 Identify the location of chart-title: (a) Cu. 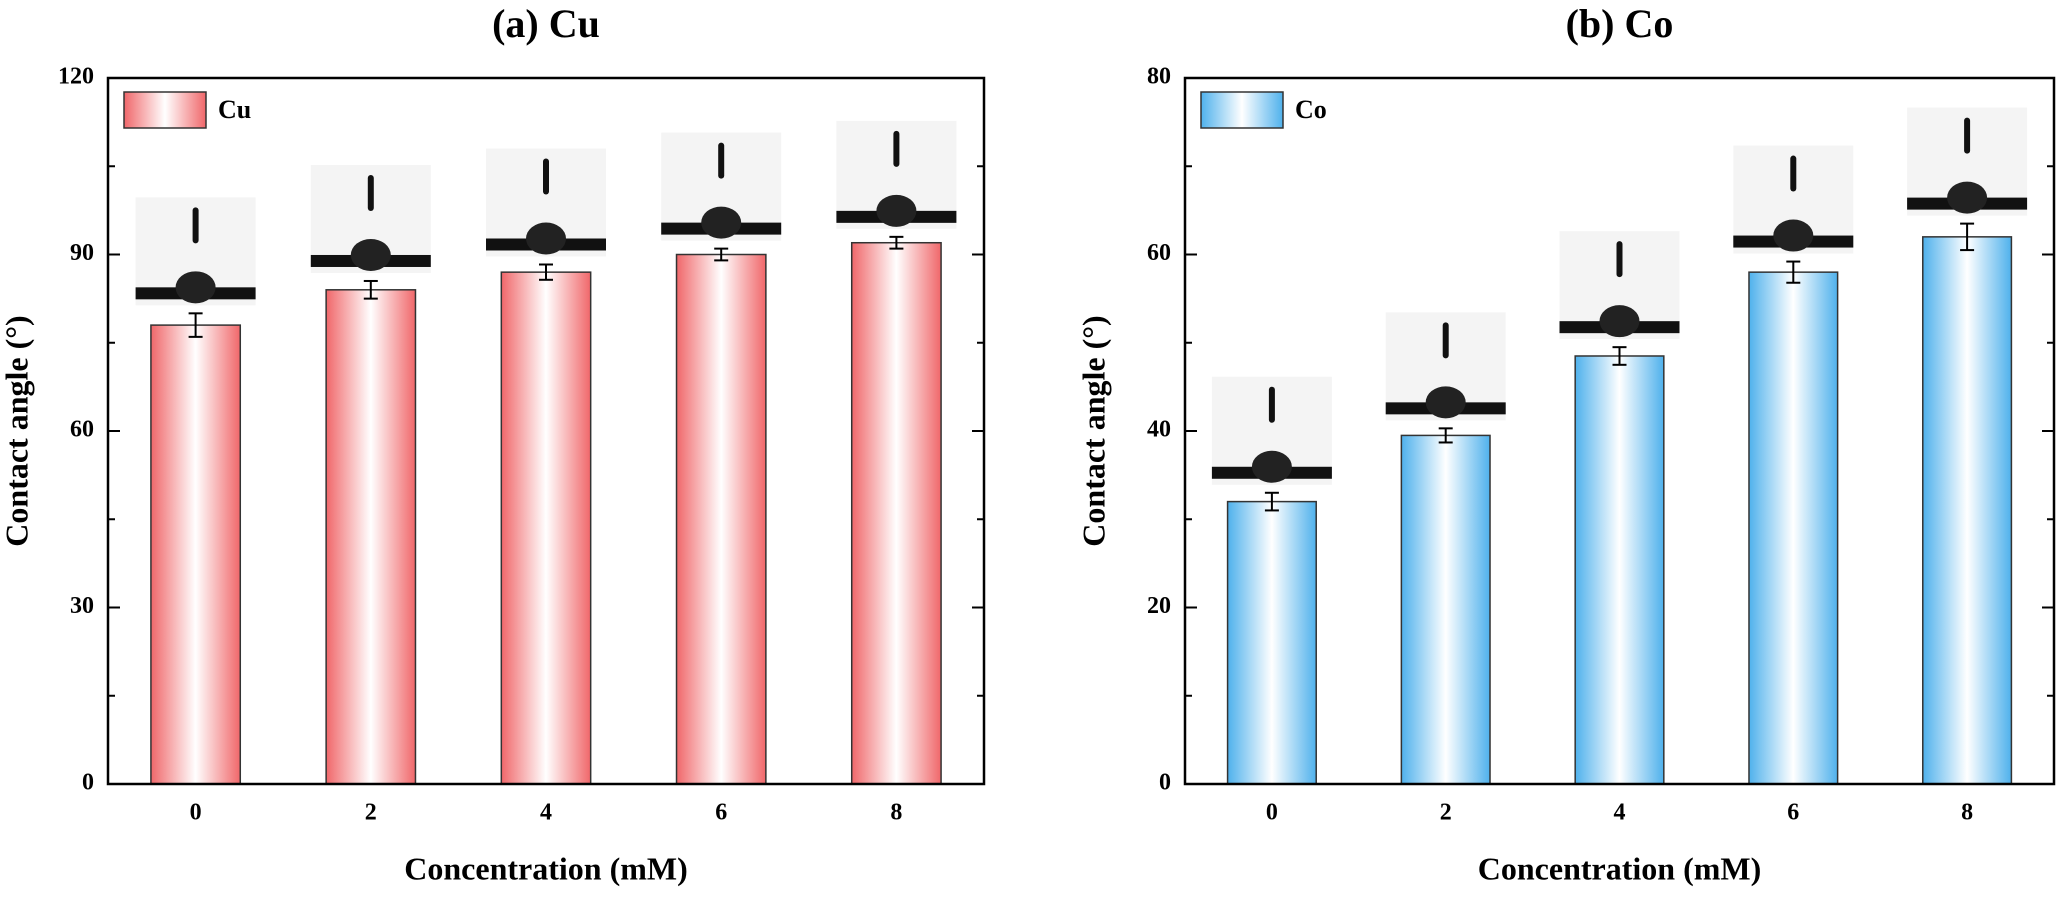
(546, 23).